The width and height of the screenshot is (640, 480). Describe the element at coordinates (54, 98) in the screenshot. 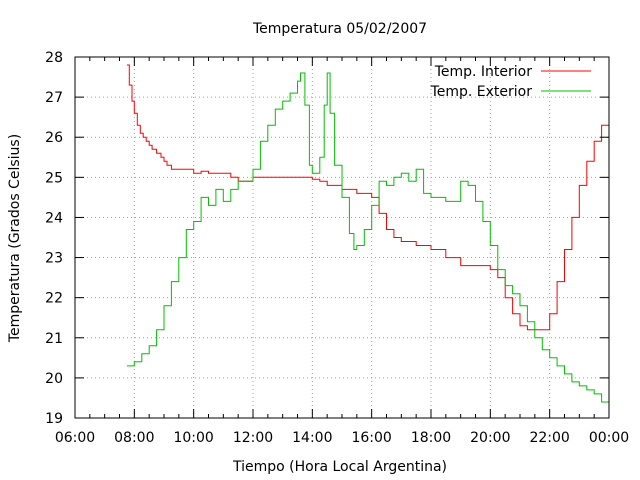

I see `y-tick-label: 27` at that location.